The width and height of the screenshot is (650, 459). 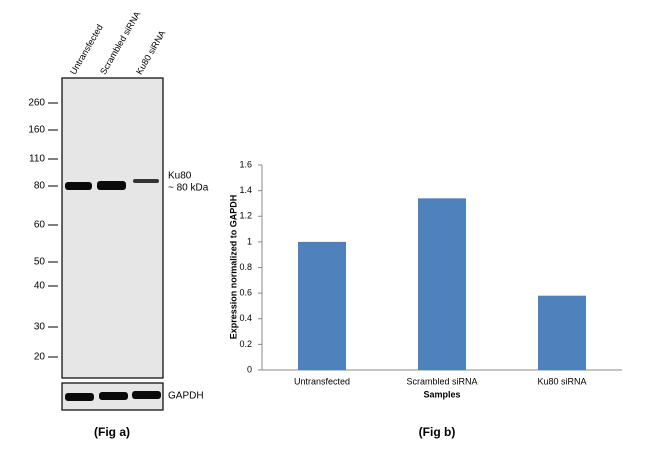 What do you see at coordinates (249, 241) in the screenshot?
I see `y-tick-label: 1` at bounding box center [249, 241].